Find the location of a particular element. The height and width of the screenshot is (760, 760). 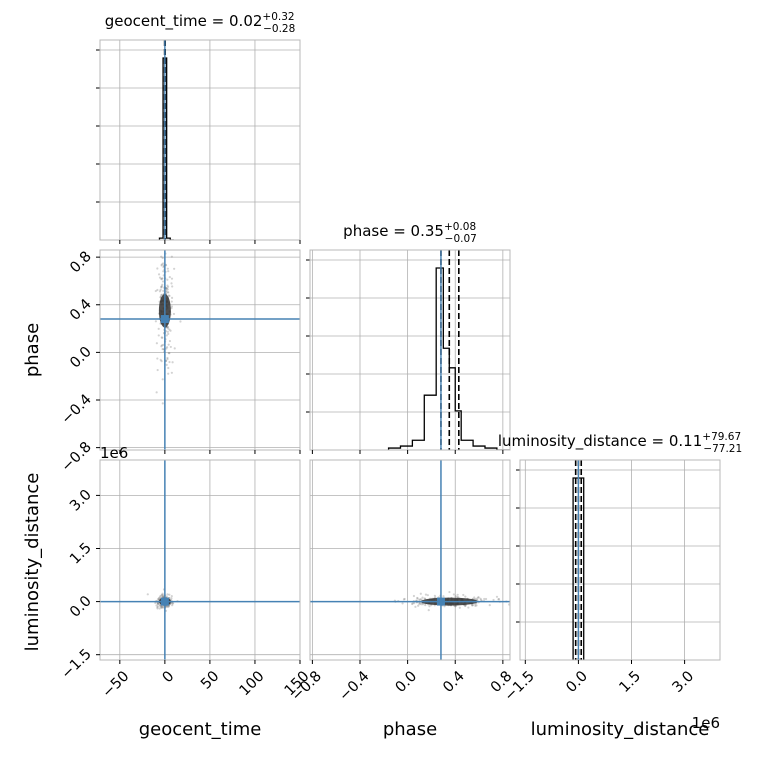

histogram-geocent_time is located at coordinates (166, 148).